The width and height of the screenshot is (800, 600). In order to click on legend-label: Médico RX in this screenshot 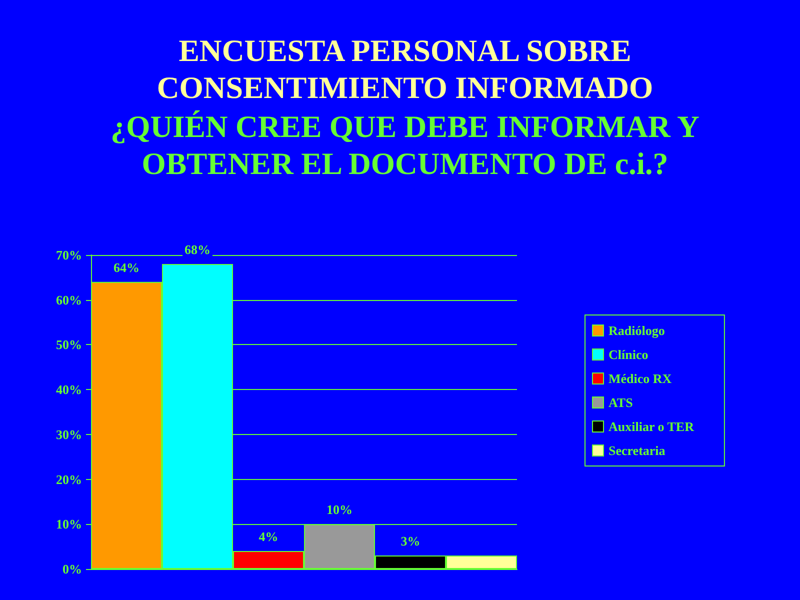, I will do `click(640, 378)`.